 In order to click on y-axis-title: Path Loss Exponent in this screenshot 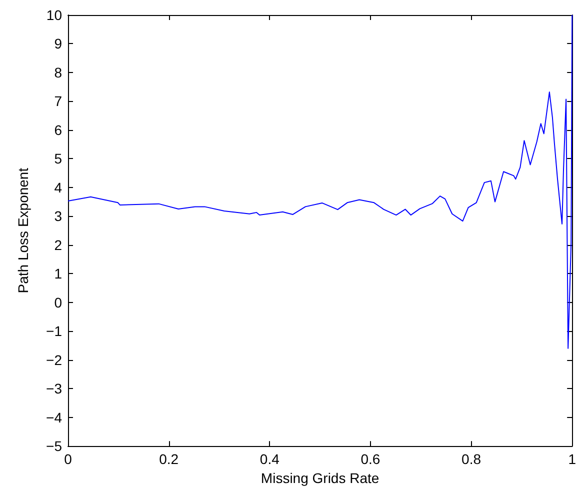, I will do `click(23, 231)`.